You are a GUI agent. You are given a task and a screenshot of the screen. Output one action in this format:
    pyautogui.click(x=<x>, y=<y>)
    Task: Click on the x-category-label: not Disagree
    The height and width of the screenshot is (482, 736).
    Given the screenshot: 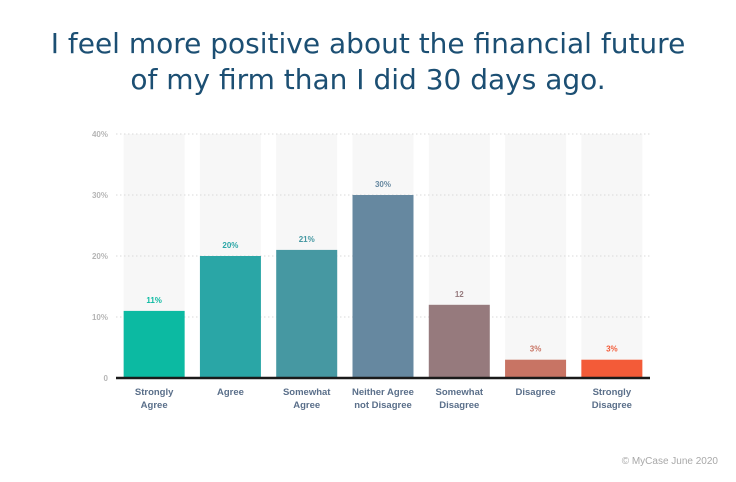 What is the action you would take?
    pyautogui.click(x=383, y=405)
    